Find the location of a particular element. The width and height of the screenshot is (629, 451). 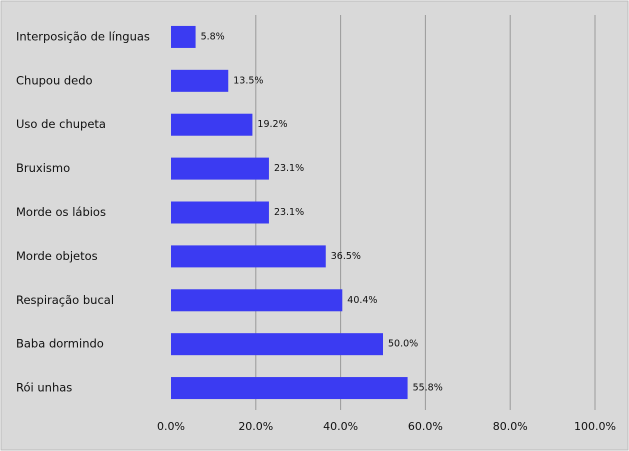

value-label: 5.8% is located at coordinates (213, 36).